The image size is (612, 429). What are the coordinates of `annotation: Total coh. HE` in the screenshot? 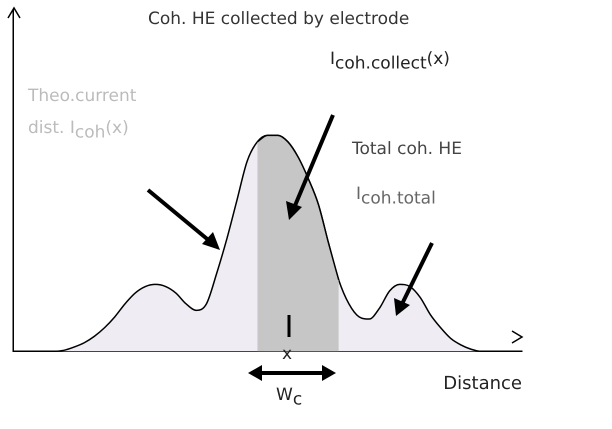 It's located at (407, 149).